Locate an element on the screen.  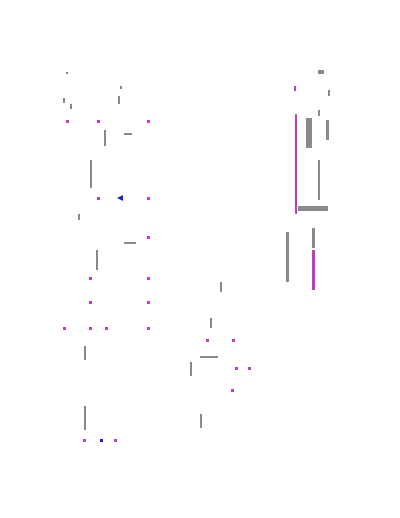
middle-block is located at coordinates (220, 355).